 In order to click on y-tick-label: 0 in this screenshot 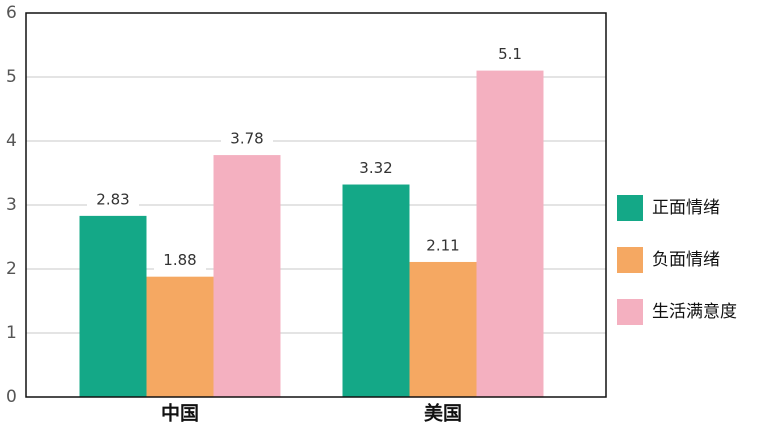, I will do `click(11, 397)`.